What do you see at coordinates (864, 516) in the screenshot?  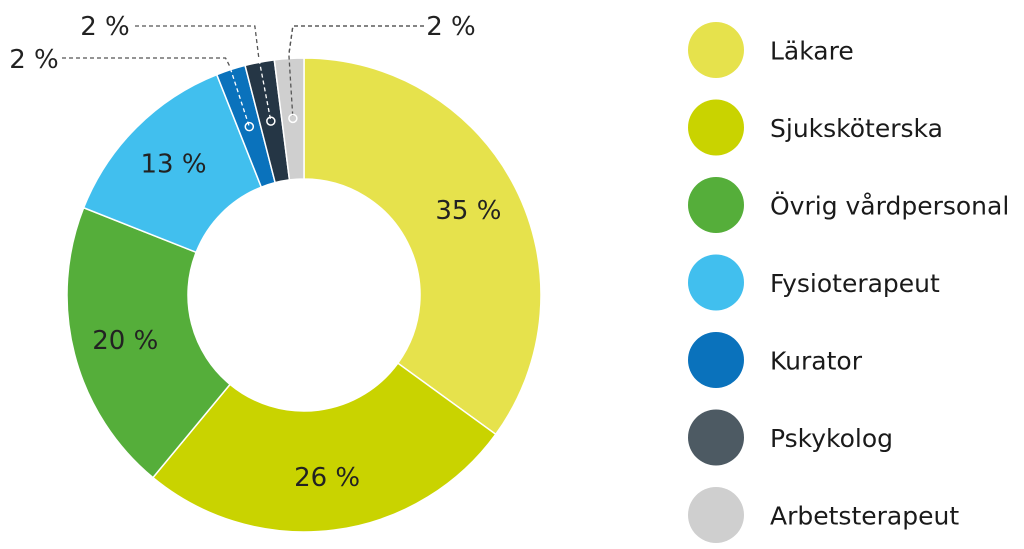 I see `legend-label-arbetsterapeut: Arbetsterapeut` at bounding box center [864, 516].